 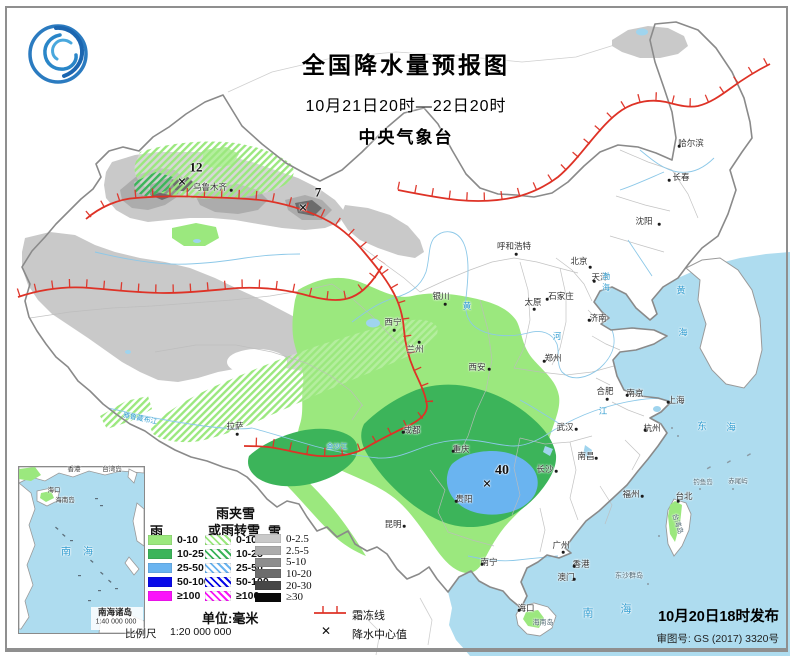 What do you see at coordinates (406, 137) in the screenshot?
I see `agency-name: 中央气象台` at bounding box center [406, 137].